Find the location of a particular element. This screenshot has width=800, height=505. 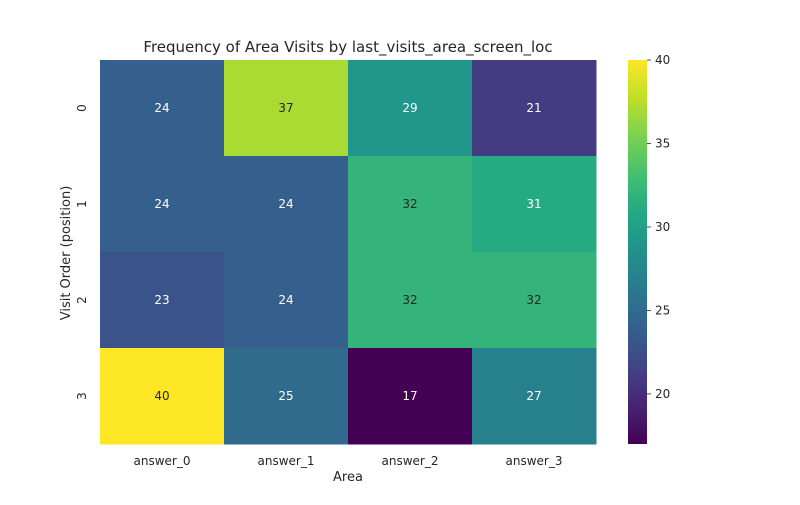

cell-value-label: 40 is located at coordinates (161, 396).